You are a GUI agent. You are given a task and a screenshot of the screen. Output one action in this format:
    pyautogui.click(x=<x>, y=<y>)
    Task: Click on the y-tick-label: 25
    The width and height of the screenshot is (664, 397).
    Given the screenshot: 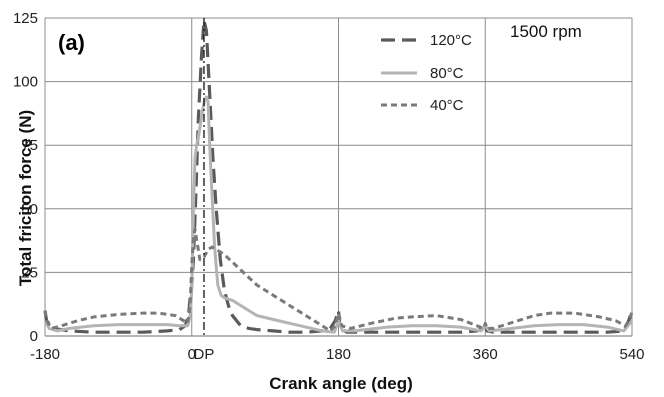 What is the action you would take?
    pyautogui.click(x=29, y=272)
    